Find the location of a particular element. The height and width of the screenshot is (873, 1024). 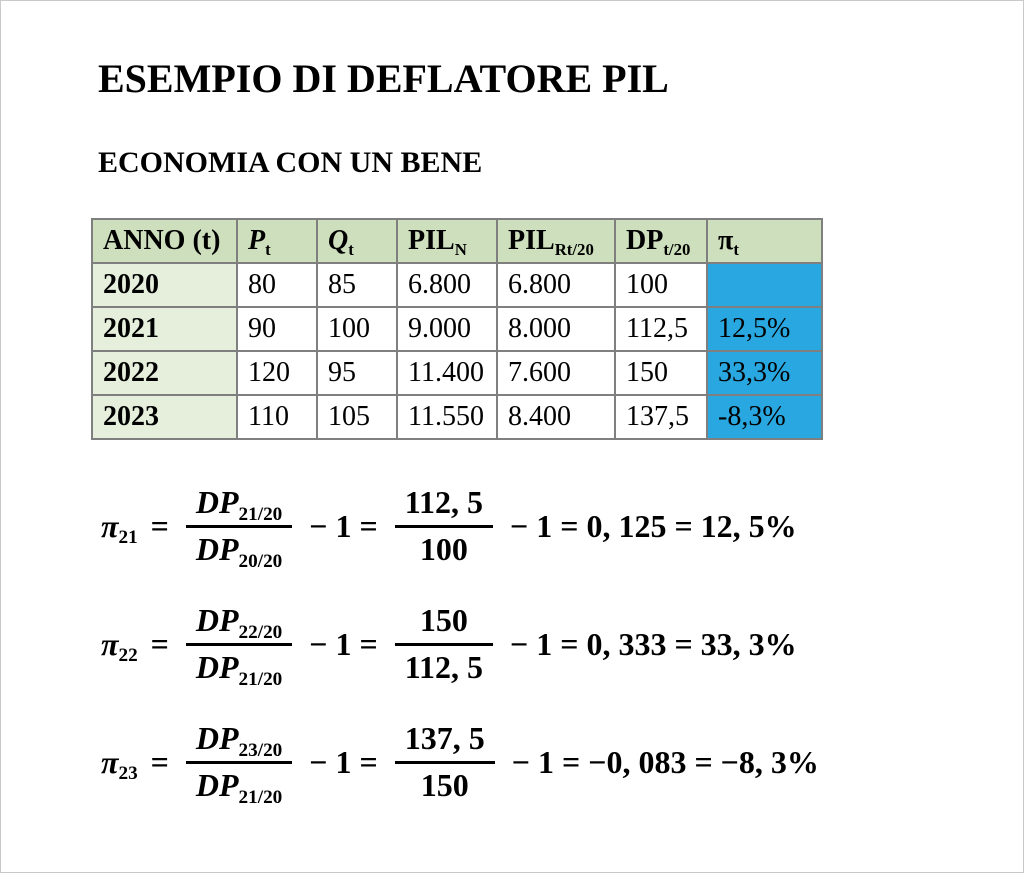

cell-pil-nominal: 6.800 is located at coordinates (447, 285).